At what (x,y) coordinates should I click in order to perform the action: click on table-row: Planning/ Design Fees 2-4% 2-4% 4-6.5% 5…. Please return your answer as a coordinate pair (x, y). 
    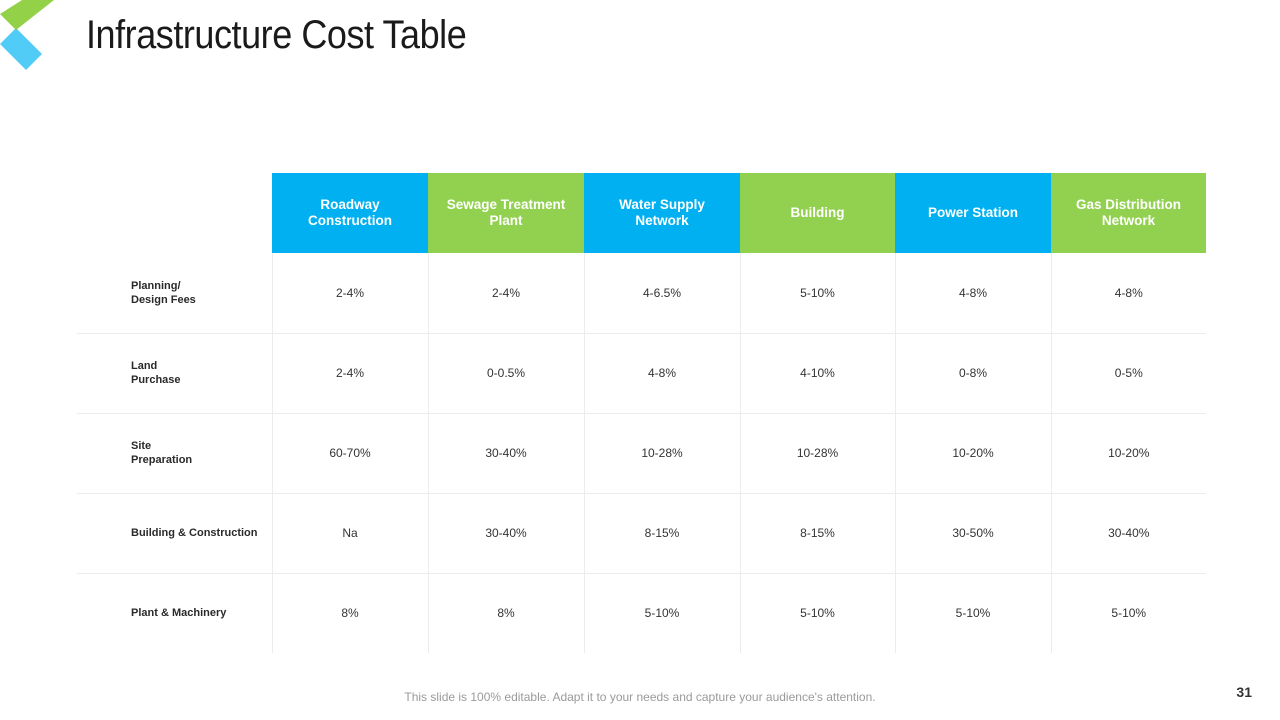
    Looking at the image, I should click on (641, 293).